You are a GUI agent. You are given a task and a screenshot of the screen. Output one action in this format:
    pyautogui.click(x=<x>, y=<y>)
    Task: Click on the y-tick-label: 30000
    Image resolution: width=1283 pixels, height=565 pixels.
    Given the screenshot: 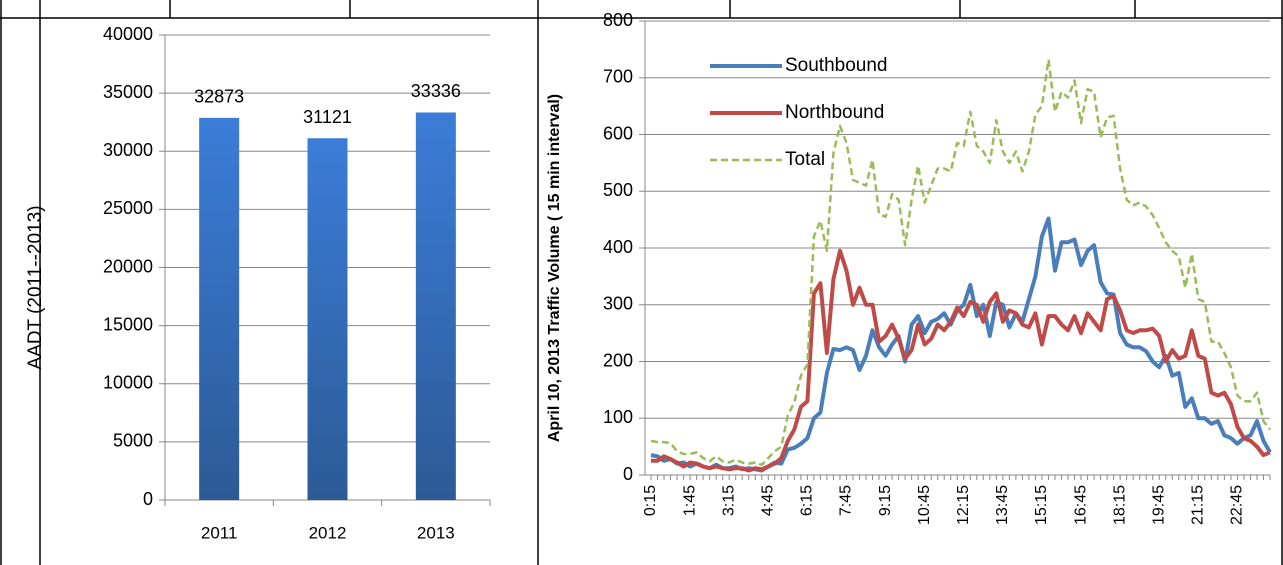 What is the action you would take?
    pyautogui.click(x=128, y=150)
    